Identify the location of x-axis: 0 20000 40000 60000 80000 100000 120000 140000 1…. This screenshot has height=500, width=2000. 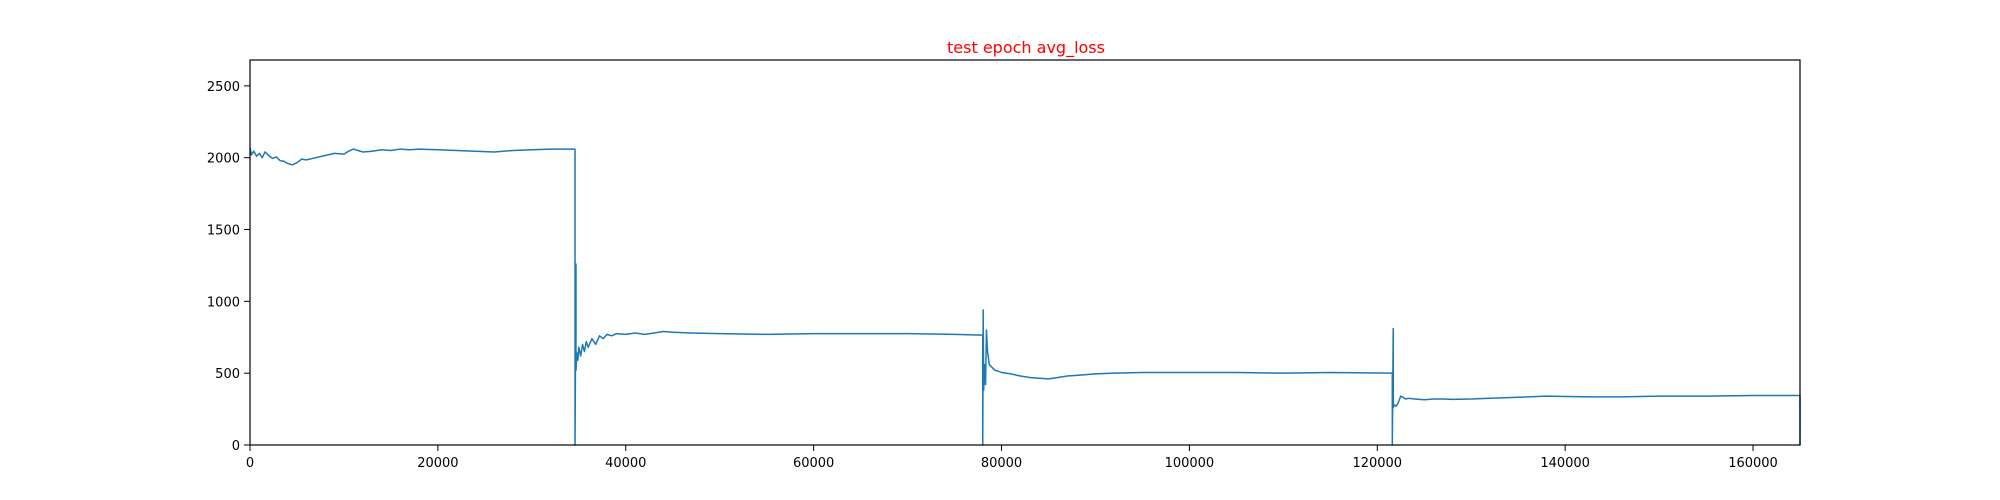
(1012, 458).